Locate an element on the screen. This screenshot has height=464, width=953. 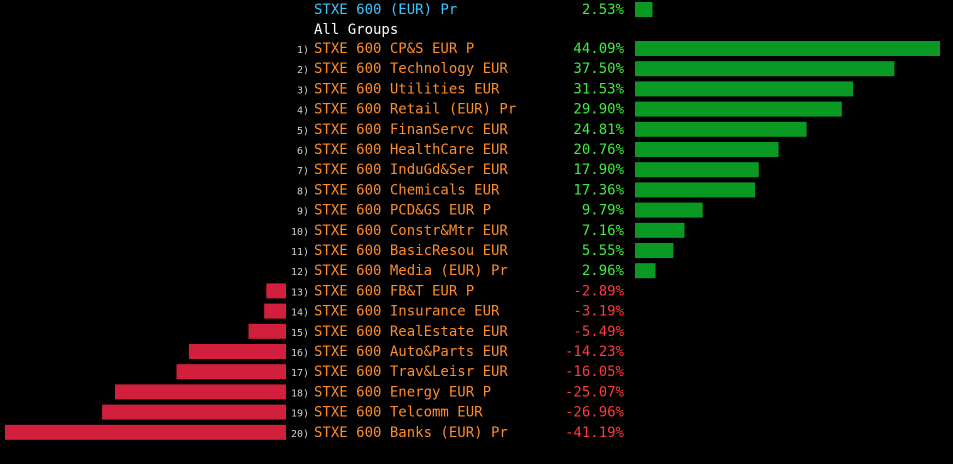
value-label: -2.89% is located at coordinates (598, 291).